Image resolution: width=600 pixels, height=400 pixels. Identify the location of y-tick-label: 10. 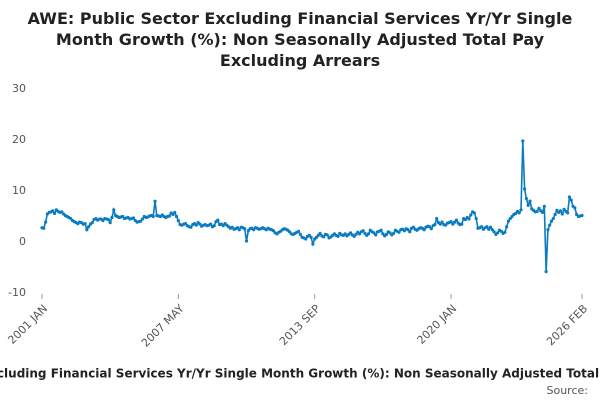
(19, 190).